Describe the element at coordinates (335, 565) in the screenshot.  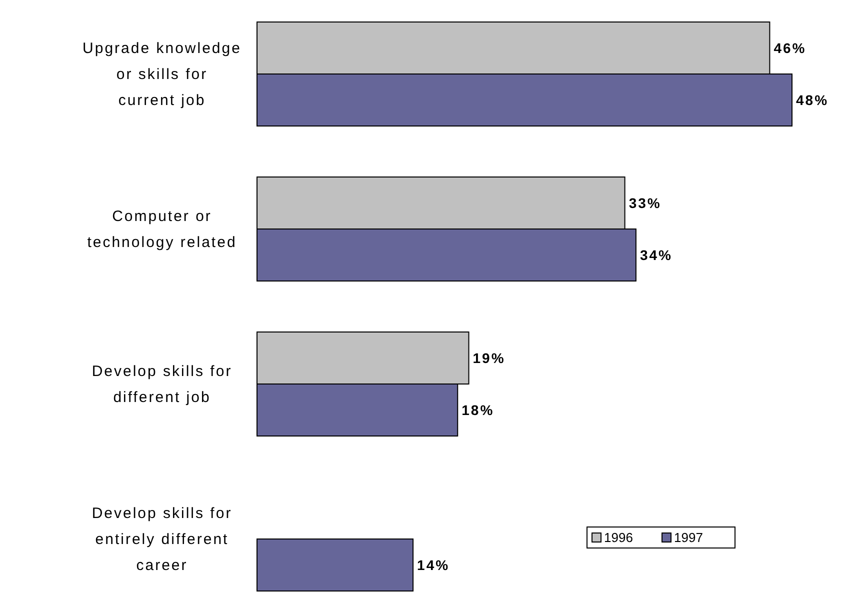
I see `bar` at that location.